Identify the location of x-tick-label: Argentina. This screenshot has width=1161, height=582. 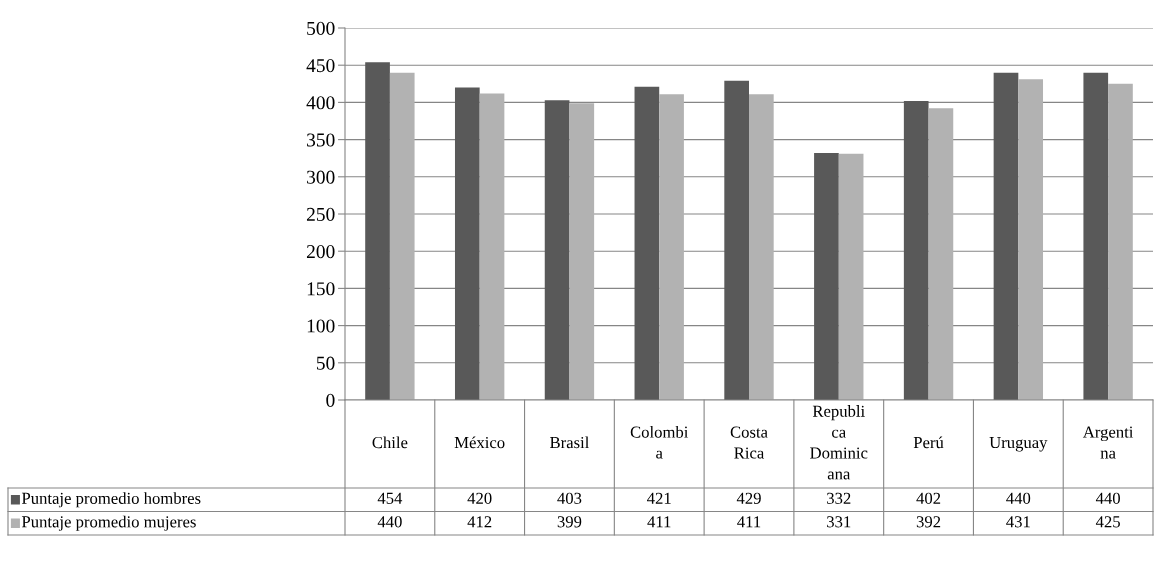
(1108, 442).